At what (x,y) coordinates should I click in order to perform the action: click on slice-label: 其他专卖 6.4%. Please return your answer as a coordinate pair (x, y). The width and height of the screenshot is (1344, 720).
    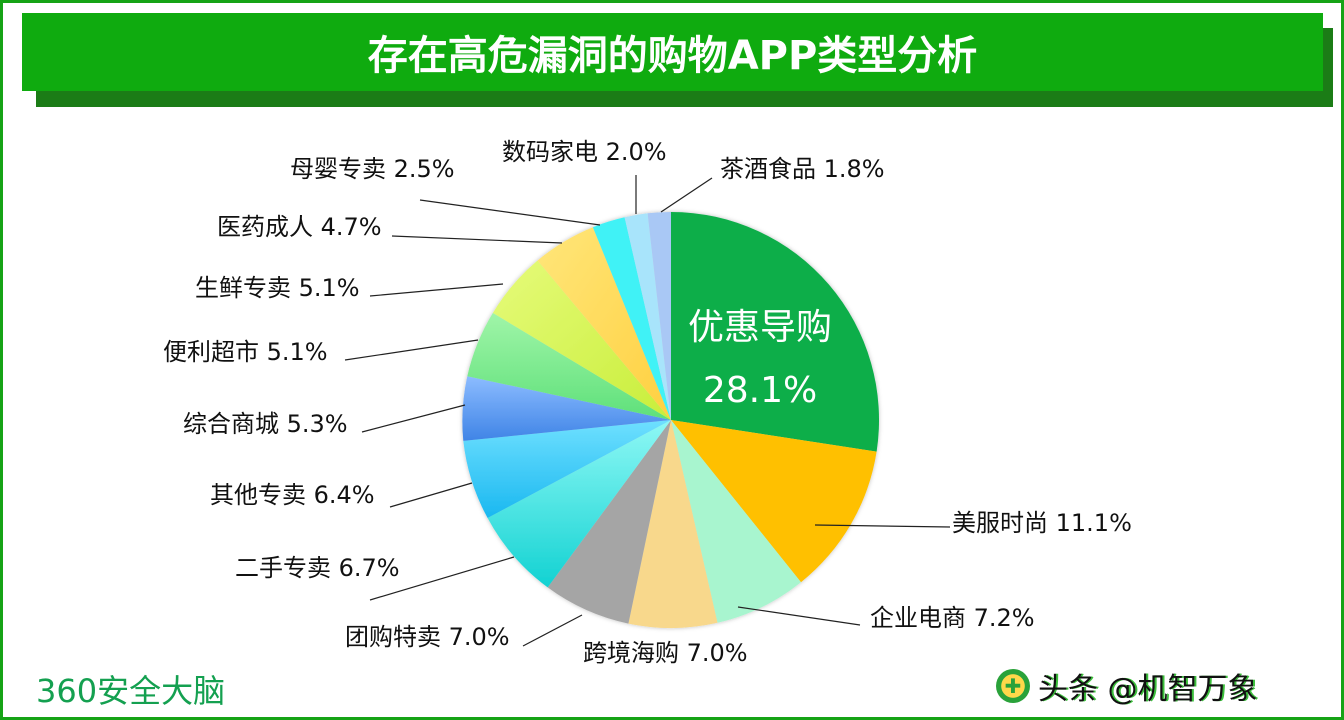
    Looking at the image, I should click on (292, 495).